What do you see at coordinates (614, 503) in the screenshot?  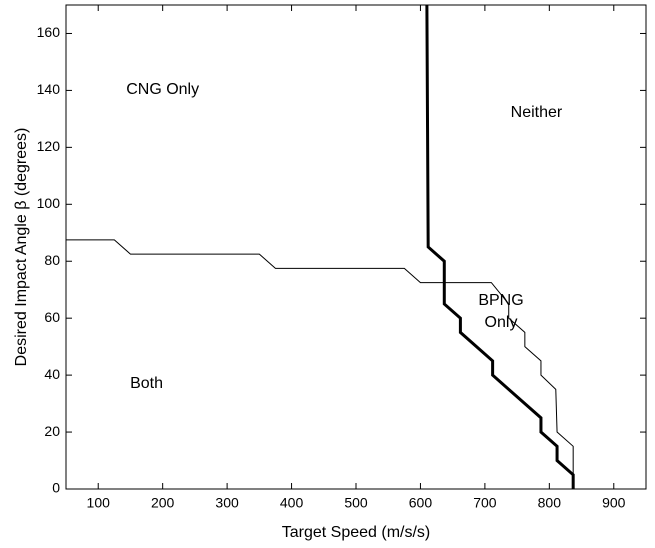 I see `x-tick-label: 900` at bounding box center [614, 503].